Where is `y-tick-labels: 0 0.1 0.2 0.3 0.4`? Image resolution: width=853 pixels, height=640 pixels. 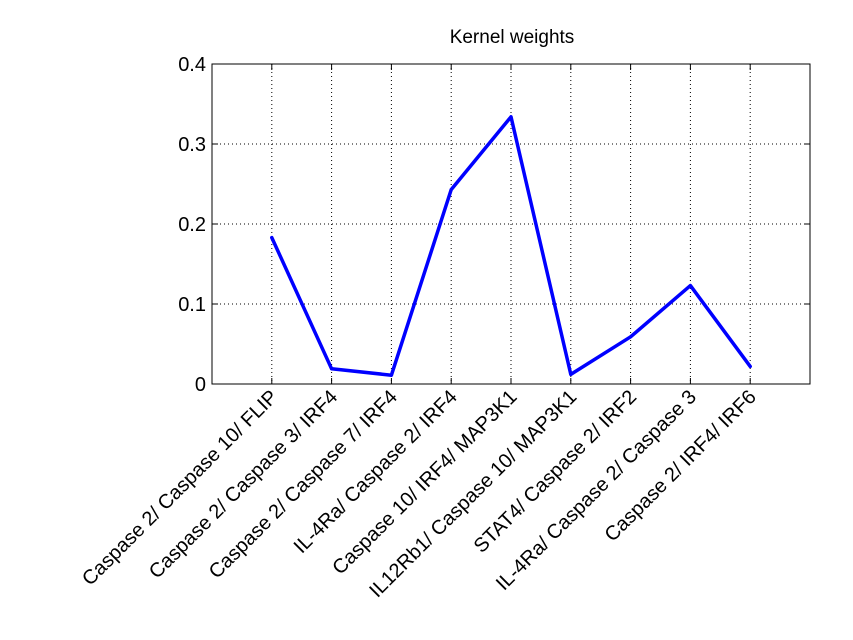 y-tick-labels: 0 0.1 0.2 0.3 0.4 is located at coordinates (192, 225).